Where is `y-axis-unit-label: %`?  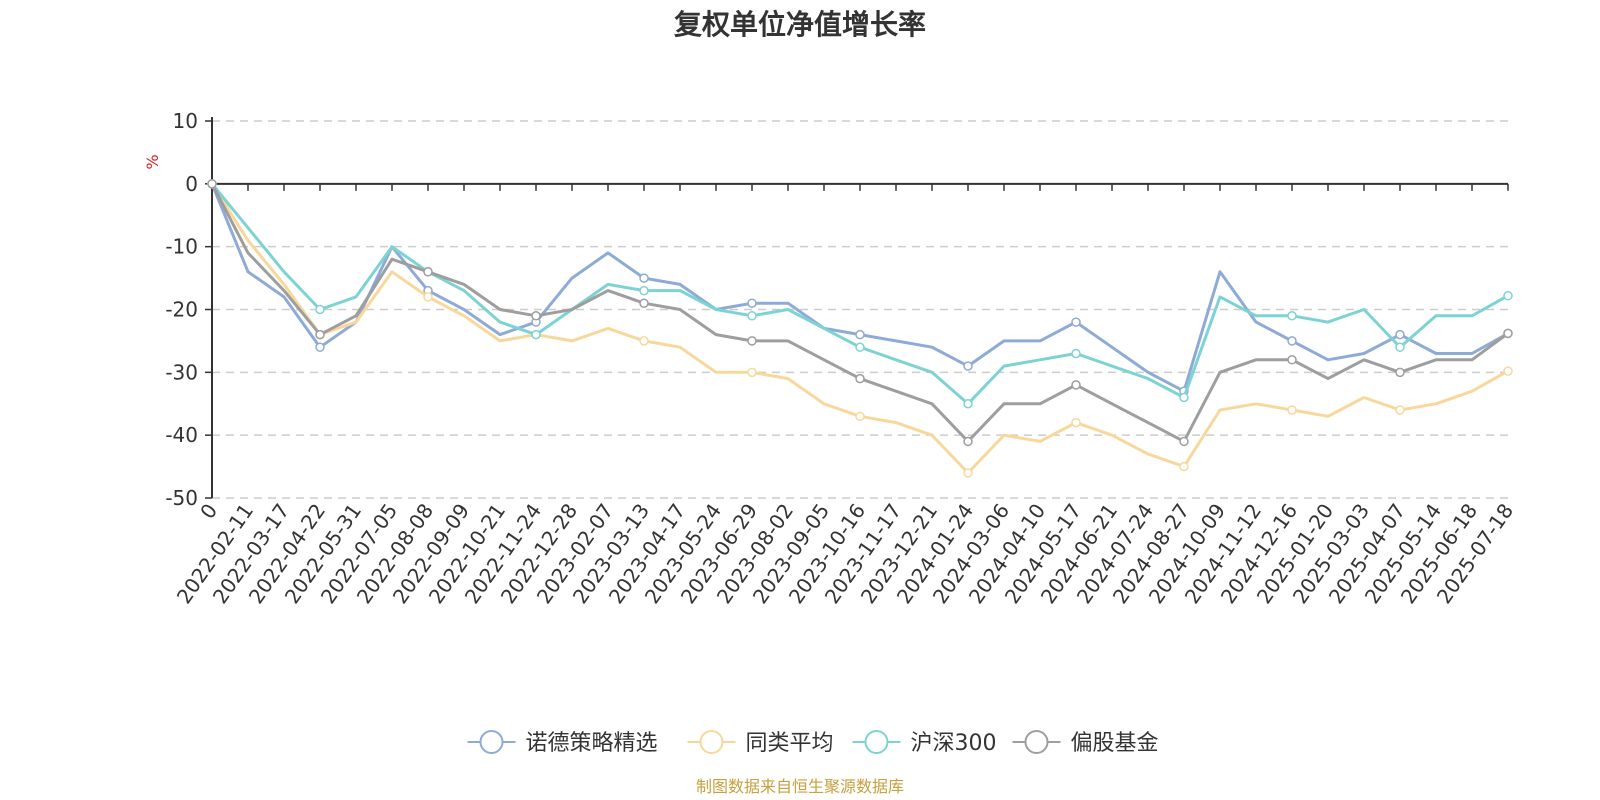
y-axis-unit-label: % is located at coordinates (152, 161).